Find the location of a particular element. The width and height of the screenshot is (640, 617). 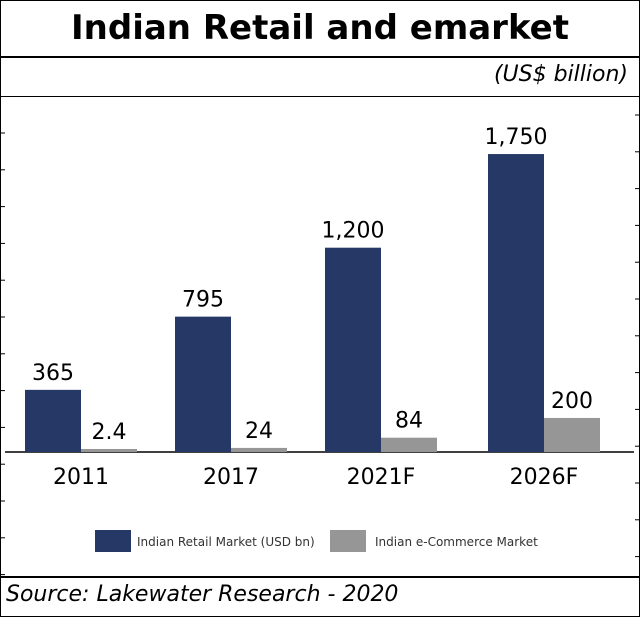

header-divider is located at coordinates (320, 96).